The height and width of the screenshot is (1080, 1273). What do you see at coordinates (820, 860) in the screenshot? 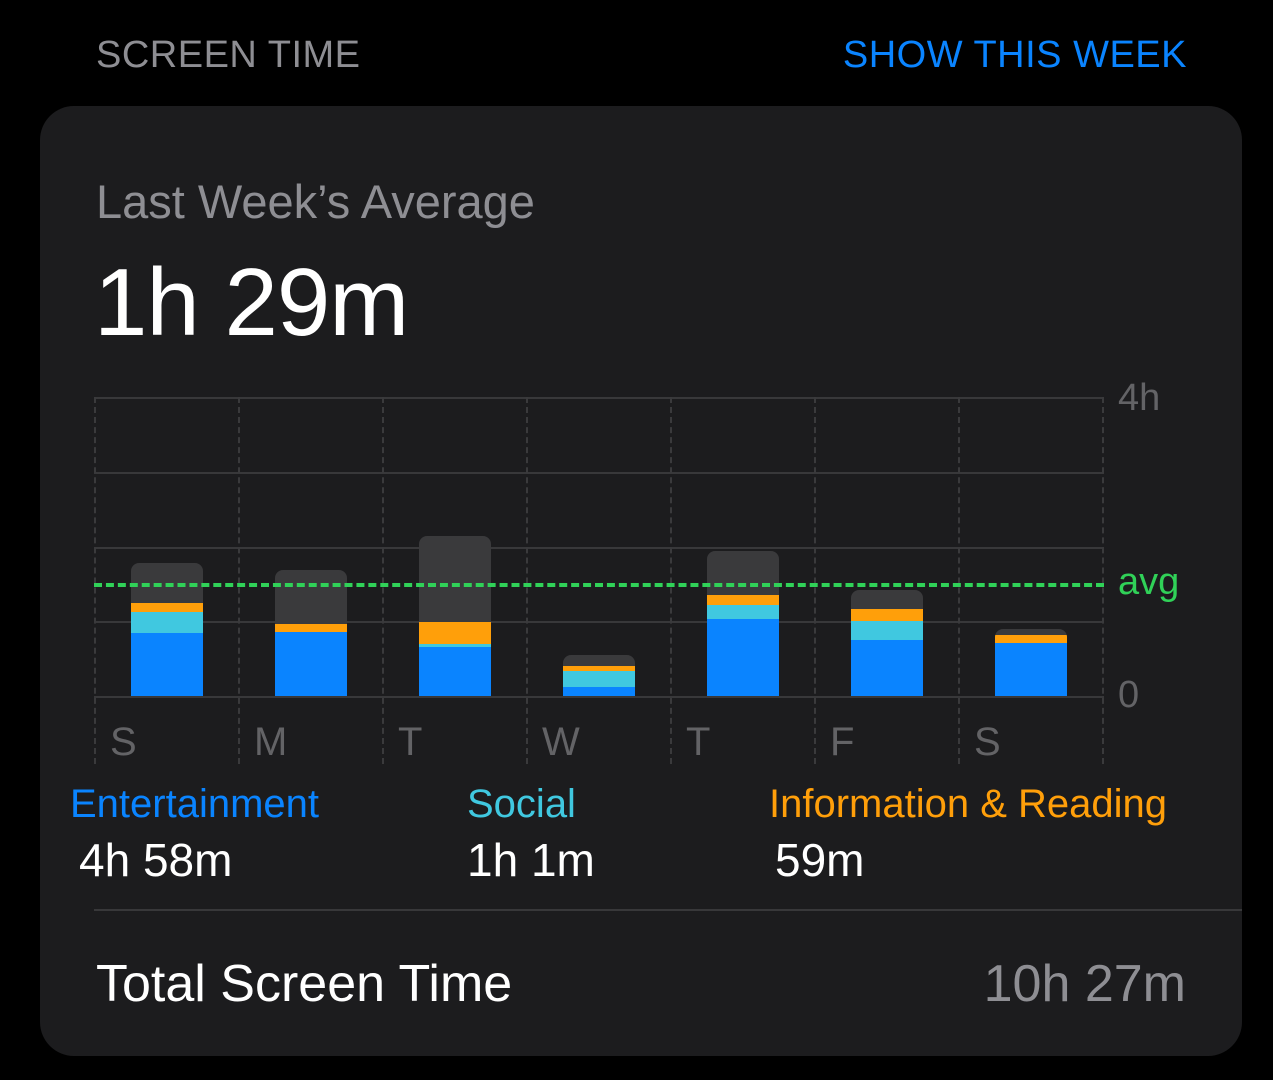
I see `legend-value: 59m` at bounding box center [820, 860].